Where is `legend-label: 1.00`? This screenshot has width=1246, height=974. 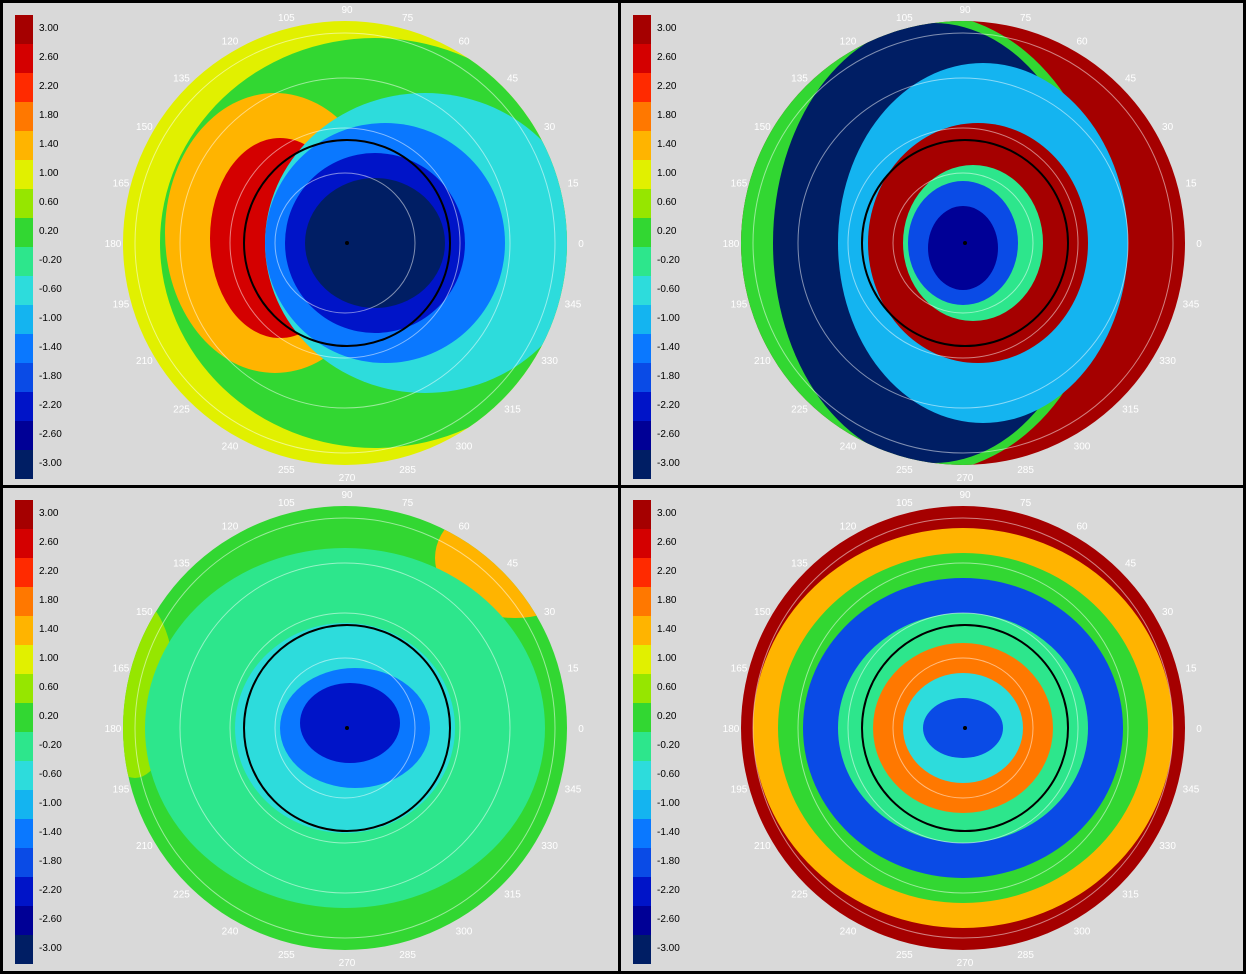 legend-label: 1.00 is located at coordinates (49, 173).